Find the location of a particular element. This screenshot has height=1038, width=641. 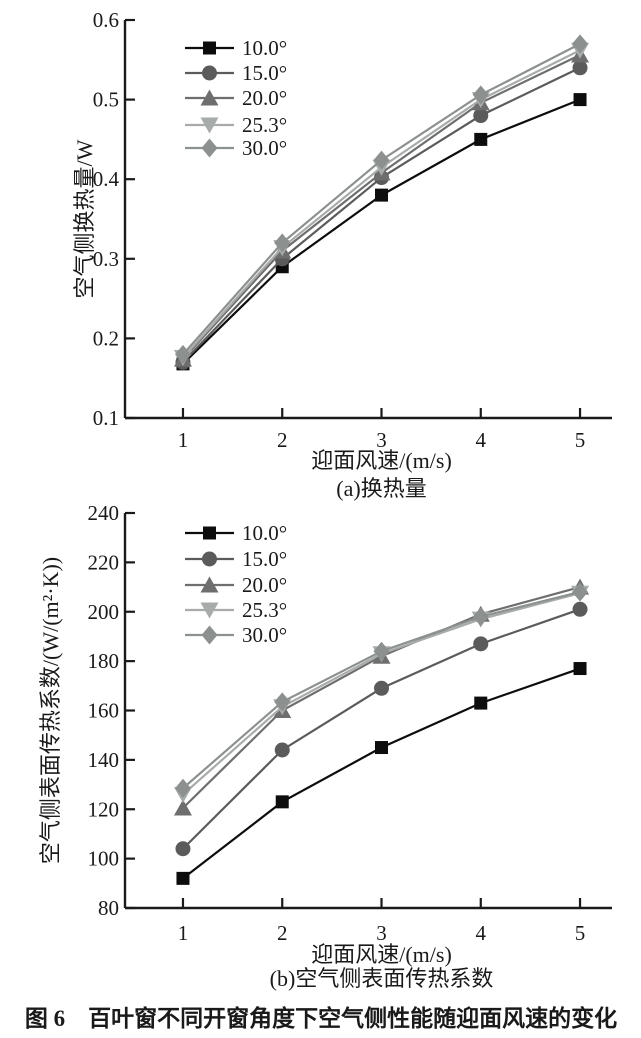

data-point-triangle-up-icon is located at coordinates (182, 807).